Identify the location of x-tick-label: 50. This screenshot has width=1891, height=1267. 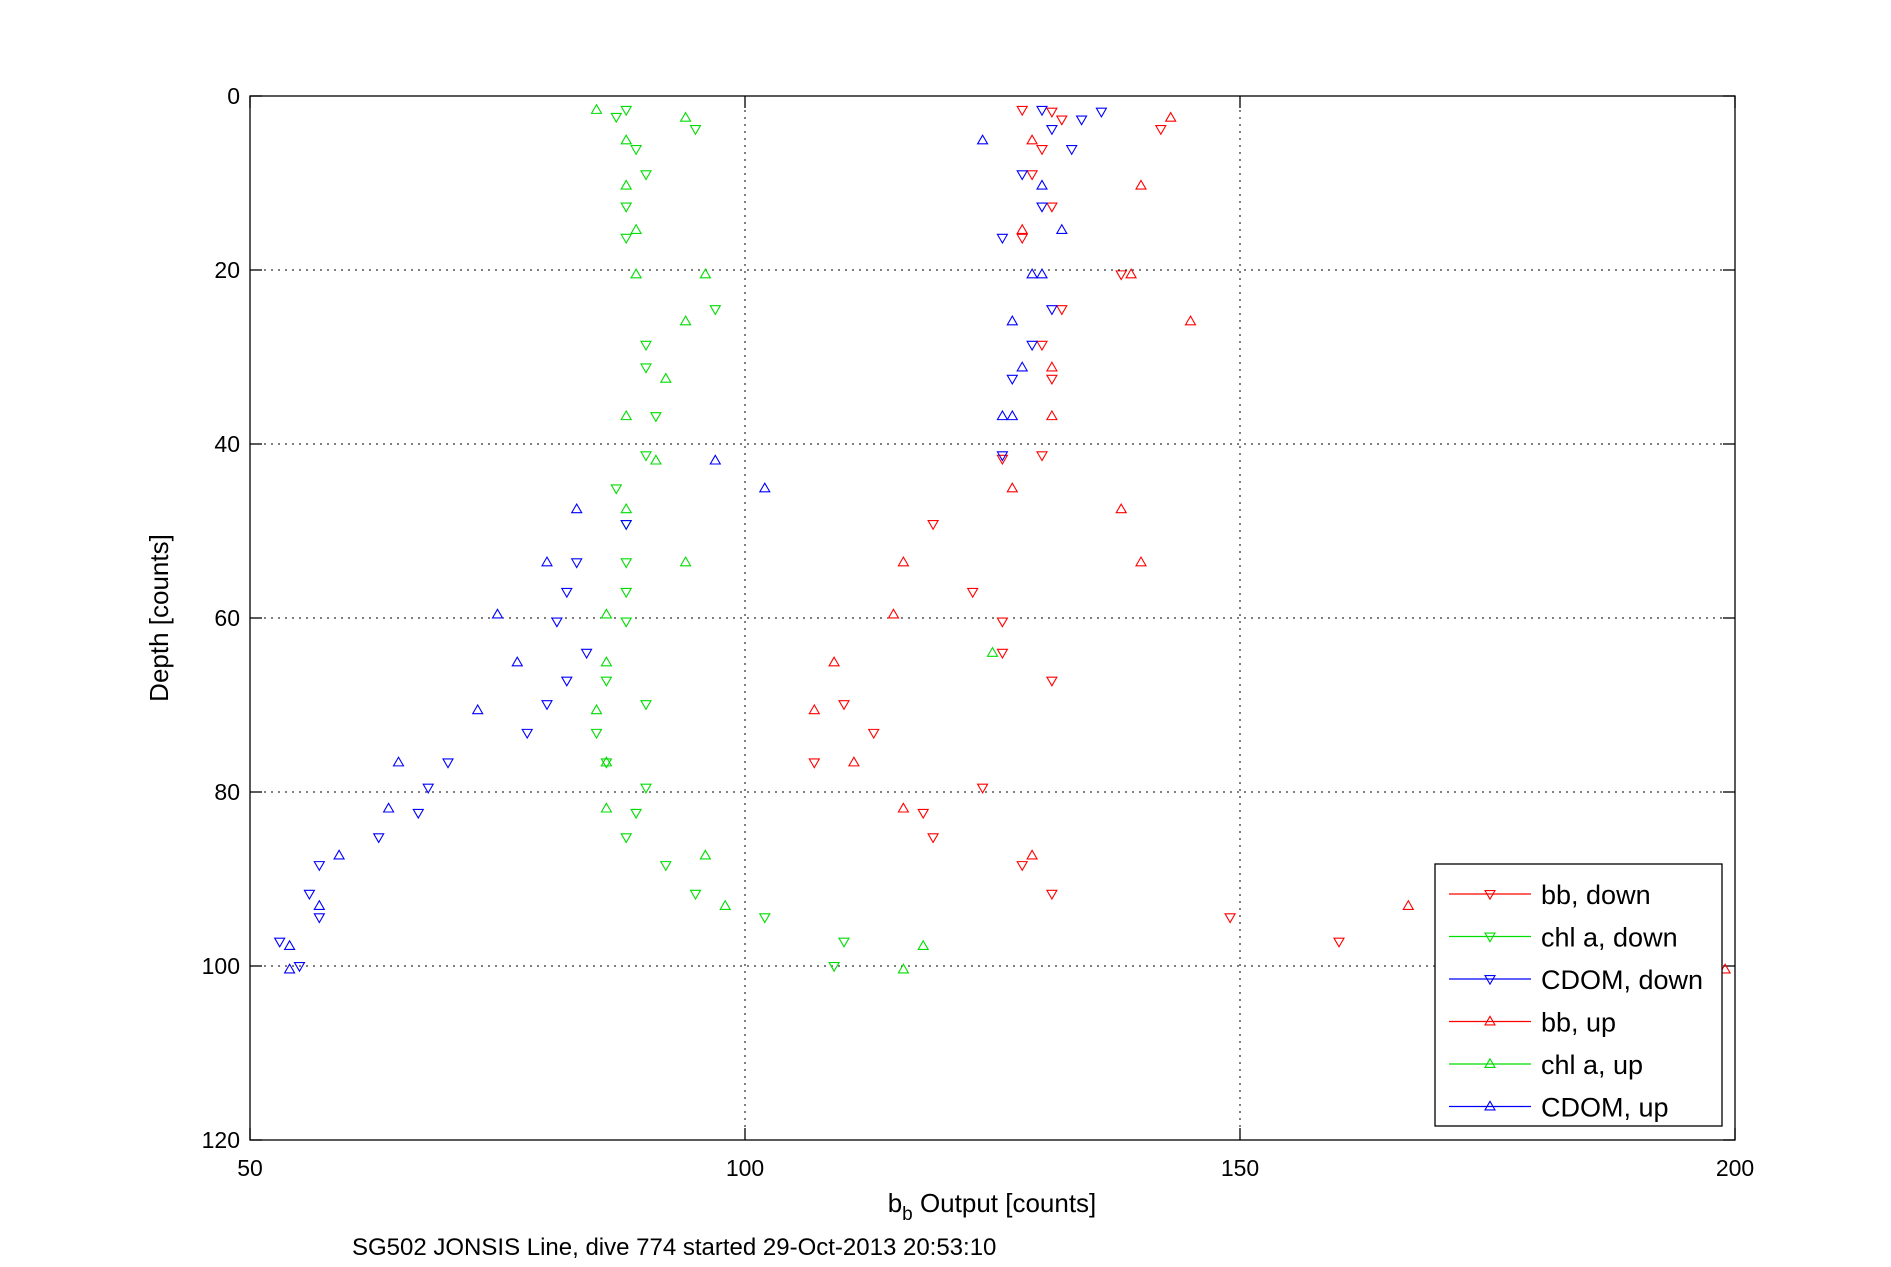
(250, 1168).